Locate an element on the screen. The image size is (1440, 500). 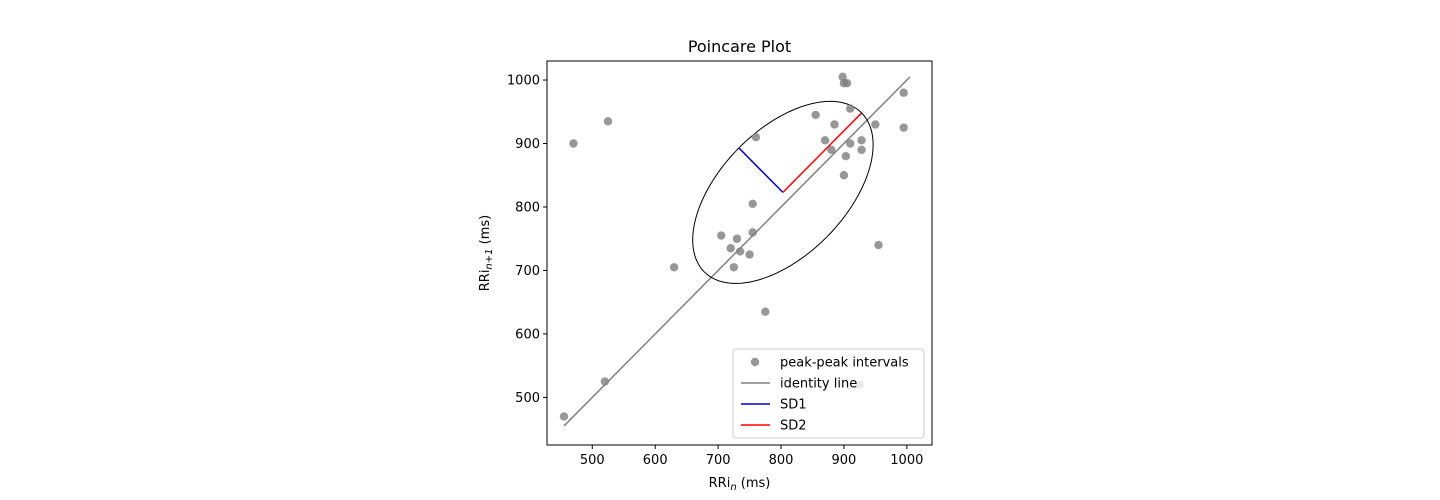
sd-ellipse is located at coordinates (783, 192).